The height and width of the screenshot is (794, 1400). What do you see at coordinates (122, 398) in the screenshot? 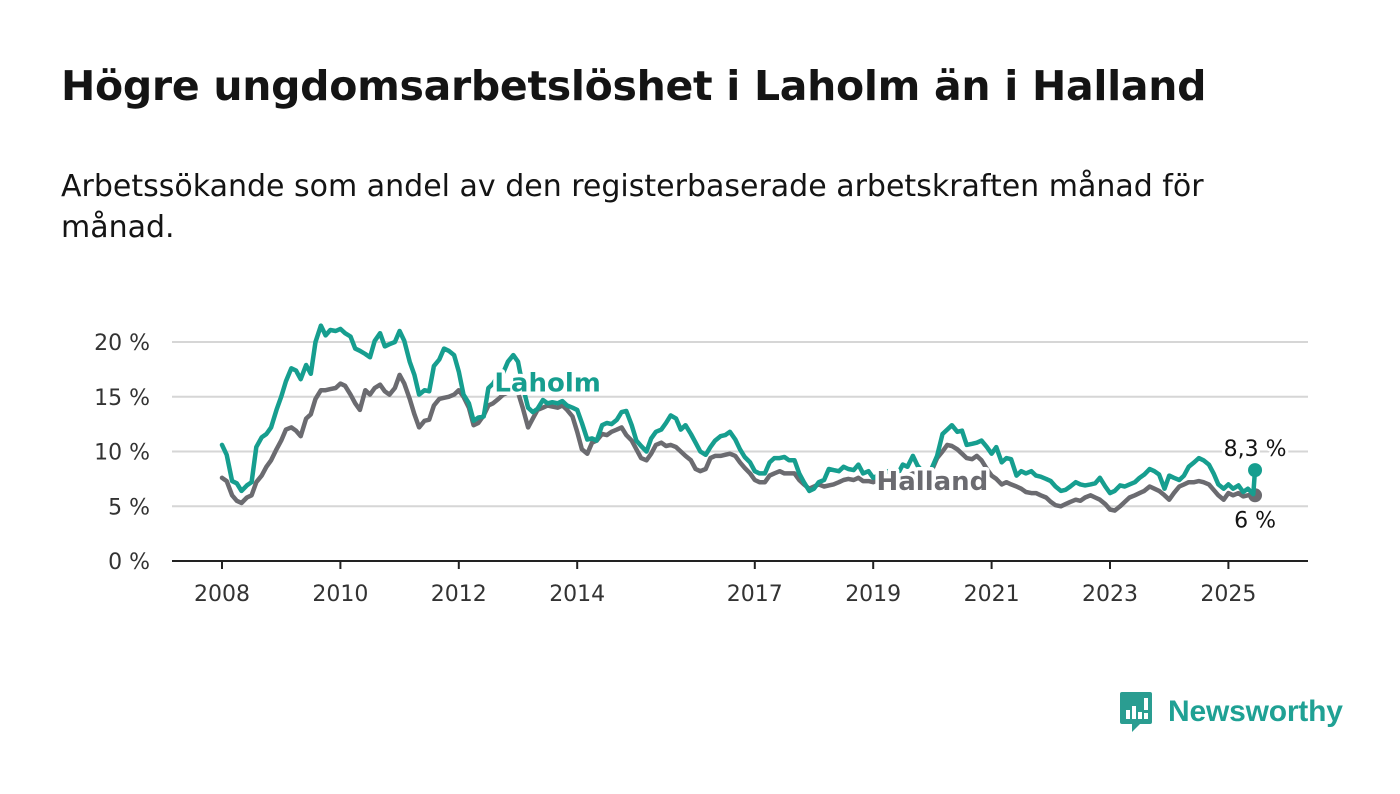
I see `y-tick-label: 15 %` at bounding box center [122, 398].